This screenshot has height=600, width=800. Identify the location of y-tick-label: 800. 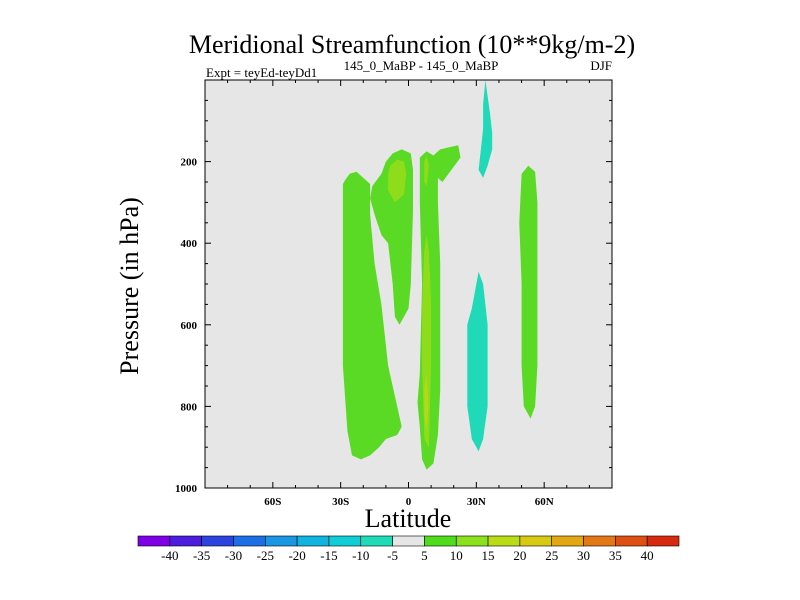
(189, 407).